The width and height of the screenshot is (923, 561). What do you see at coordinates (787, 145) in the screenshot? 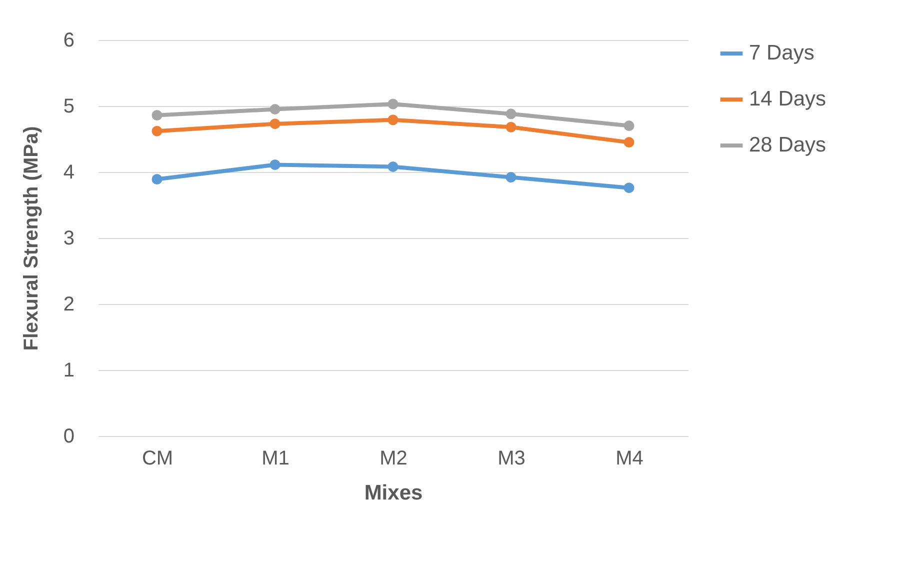
I see `legend-label: 28 Days` at bounding box center [787, 145].